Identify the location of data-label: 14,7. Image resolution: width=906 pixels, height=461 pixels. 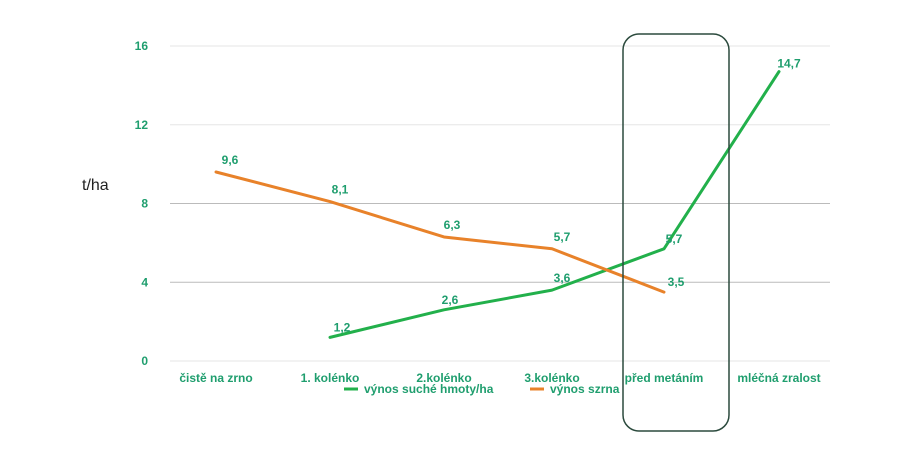
(789, 64).